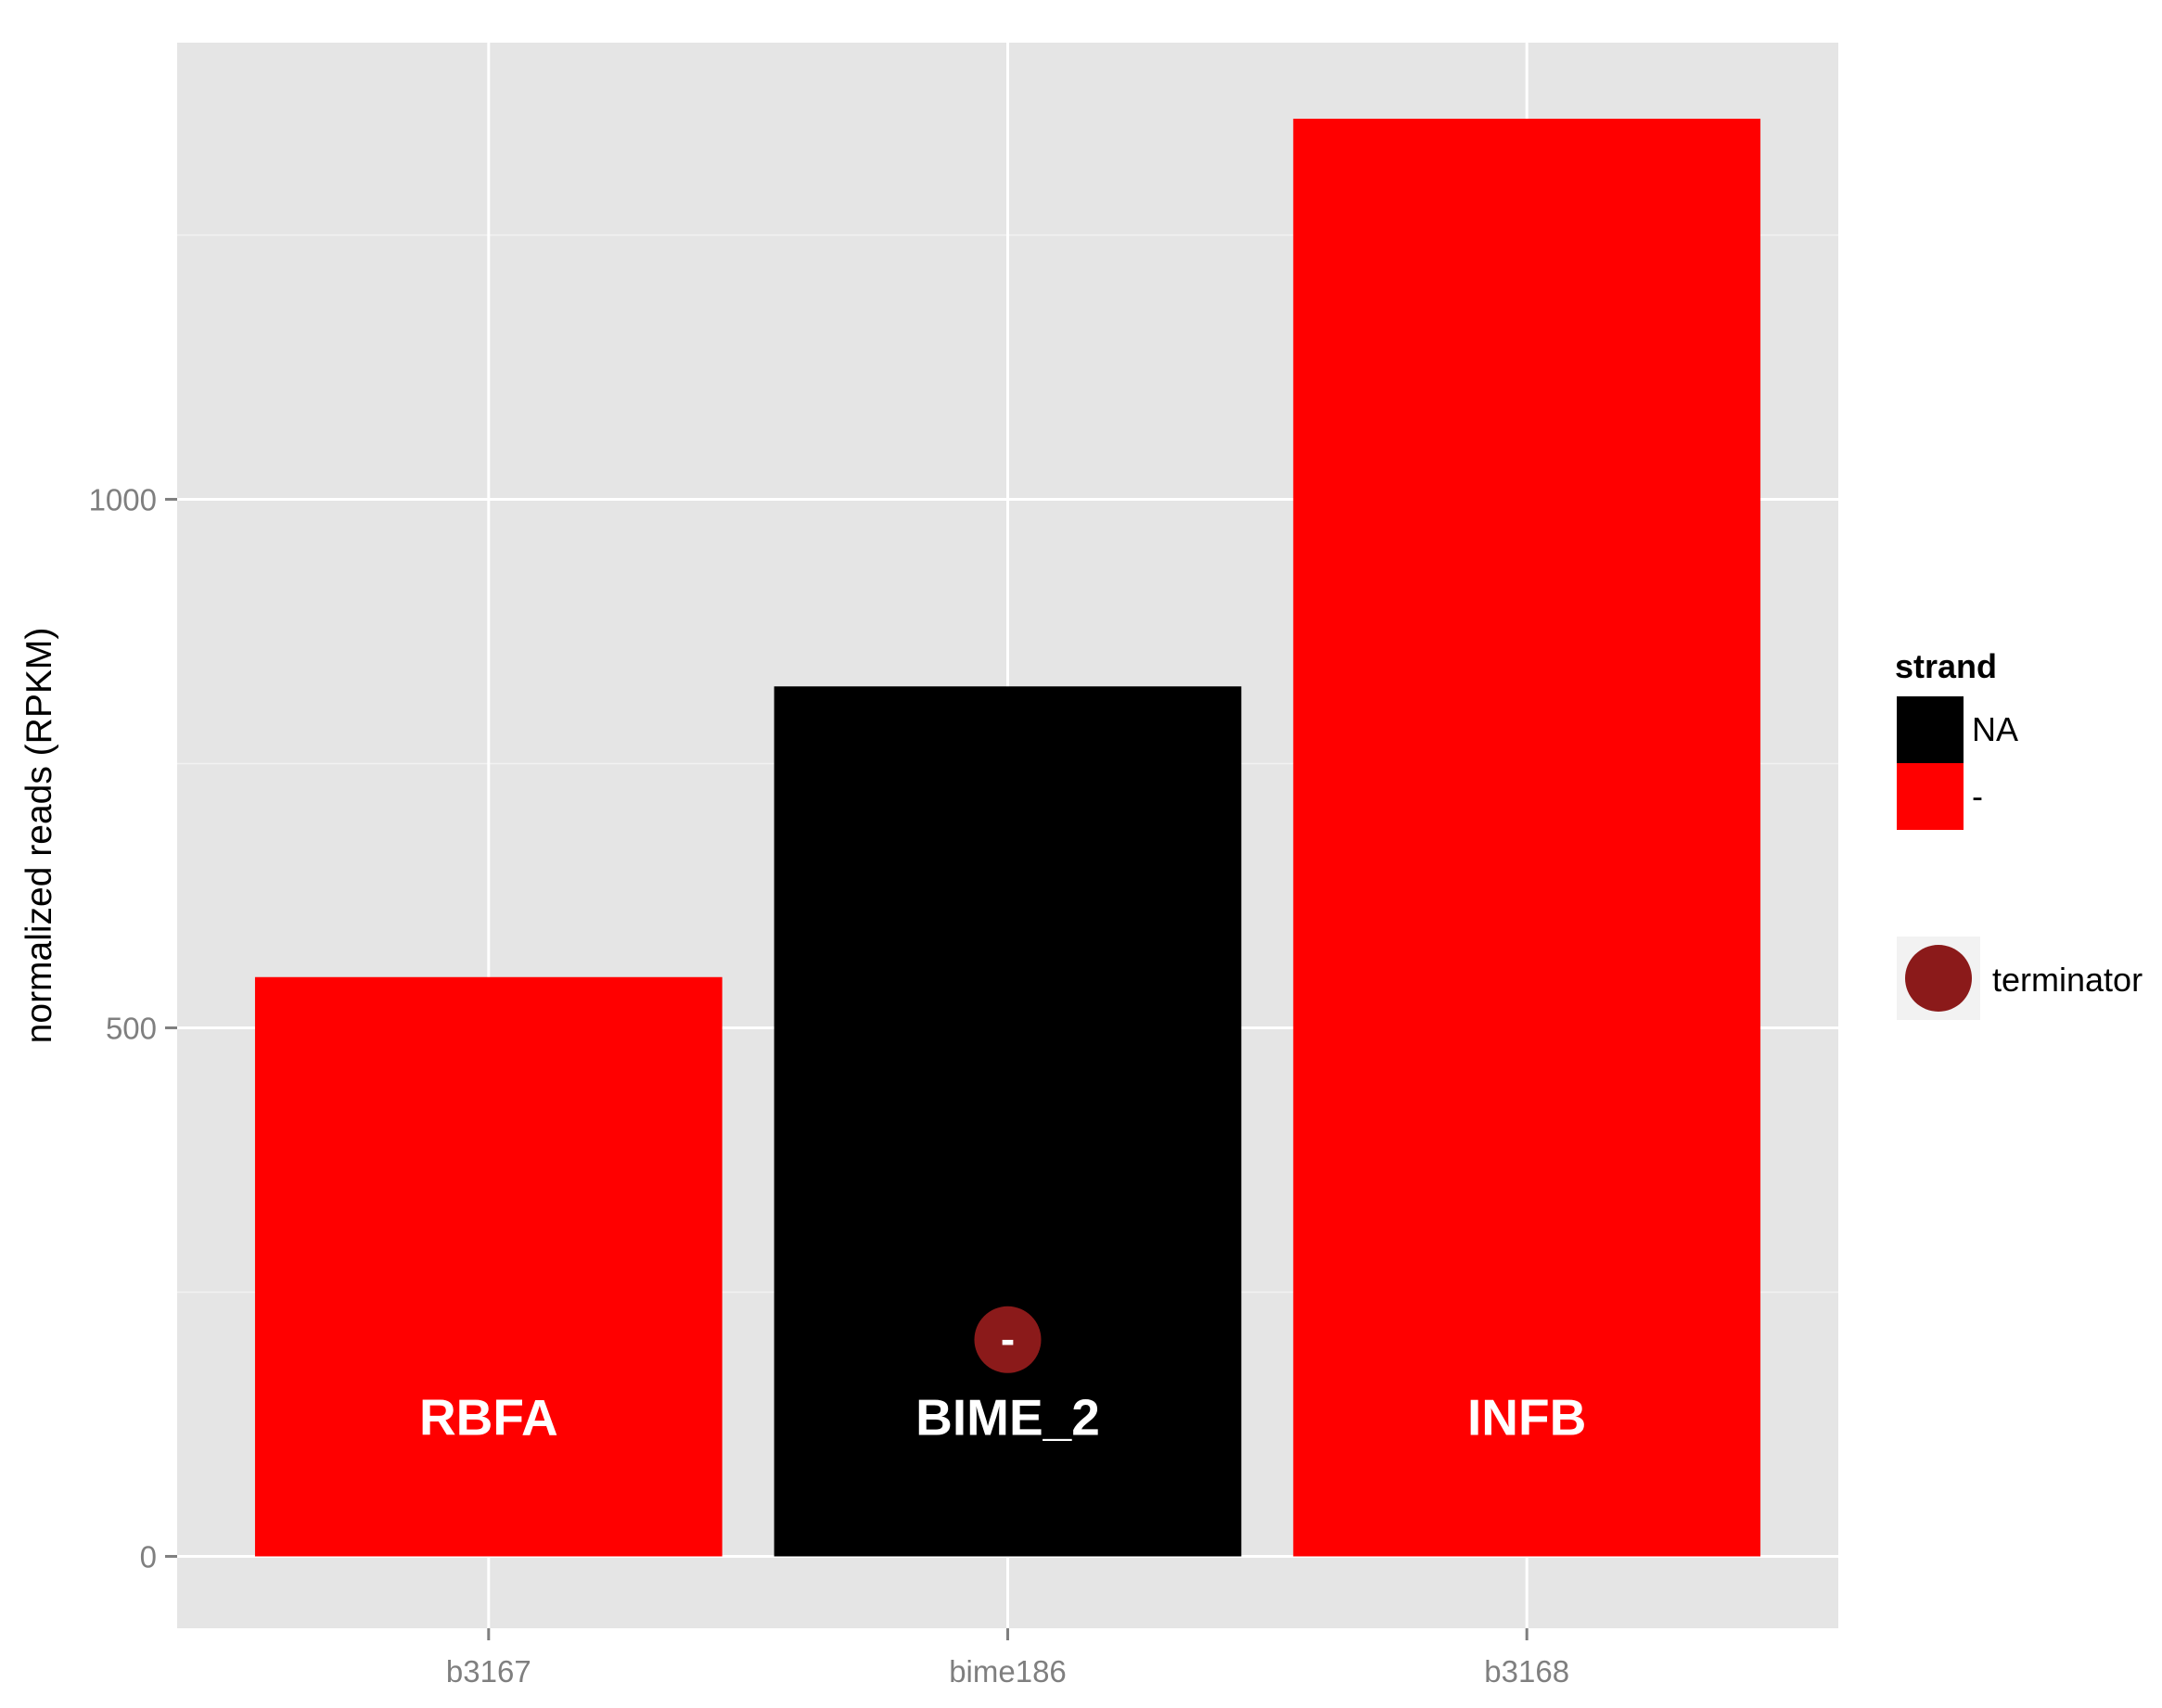  I want to click on terminator-annotations: -, so click(1008, 1339).